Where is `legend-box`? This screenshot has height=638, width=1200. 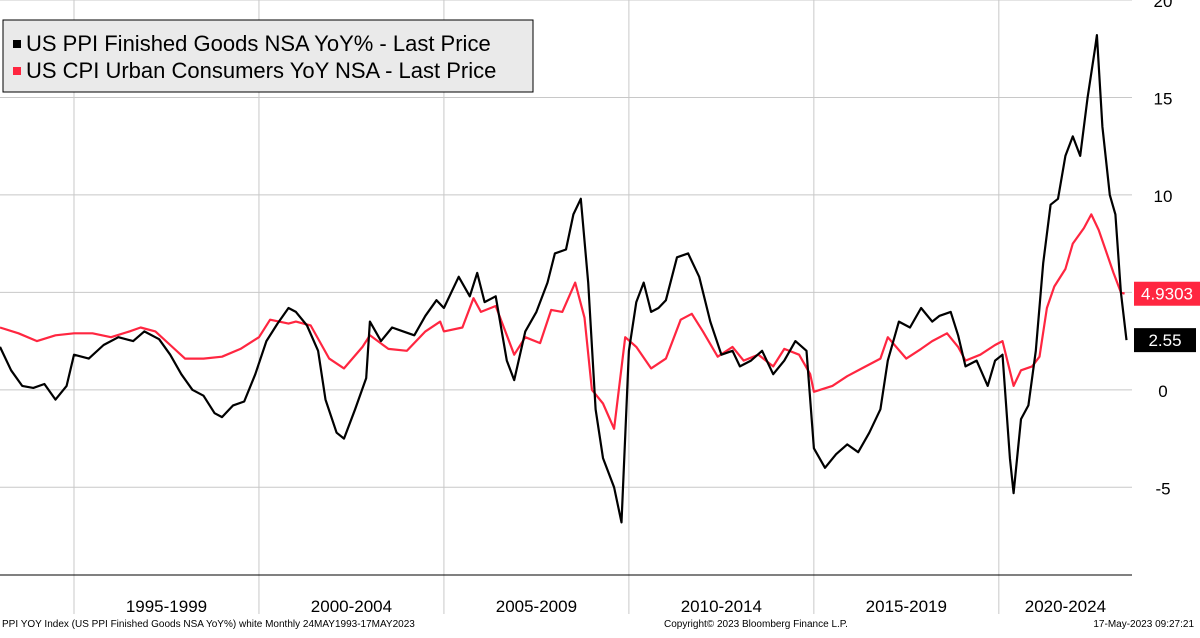
legend-box is located at coordinates (268, 56).